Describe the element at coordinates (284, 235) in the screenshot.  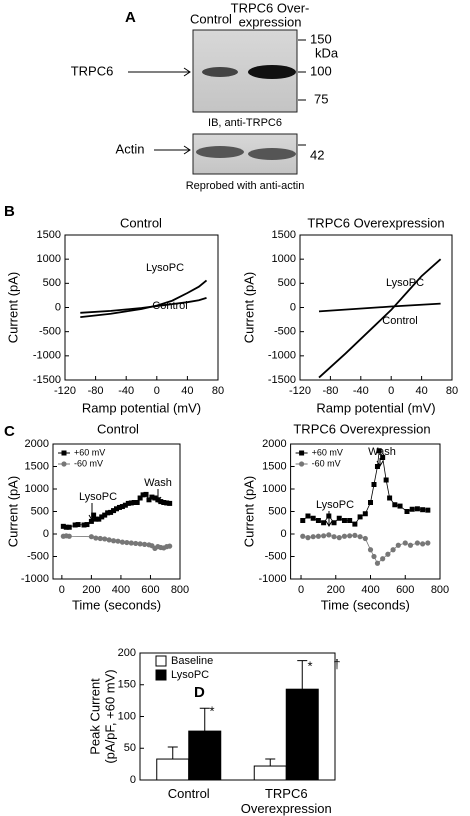
I see `y-tick-label: 1500` at that location.